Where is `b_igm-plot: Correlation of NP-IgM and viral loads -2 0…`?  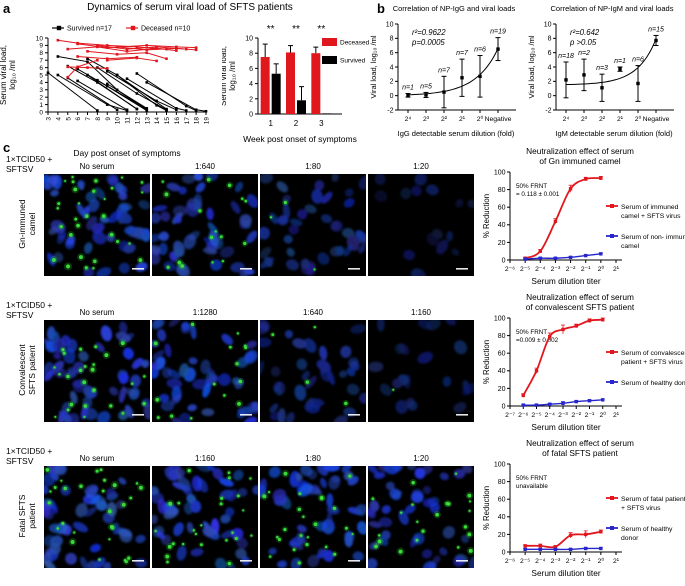 b_igm-plot: Correlation of NP-IgM and viral loads -2 0… is located at coordinates (600, 71).